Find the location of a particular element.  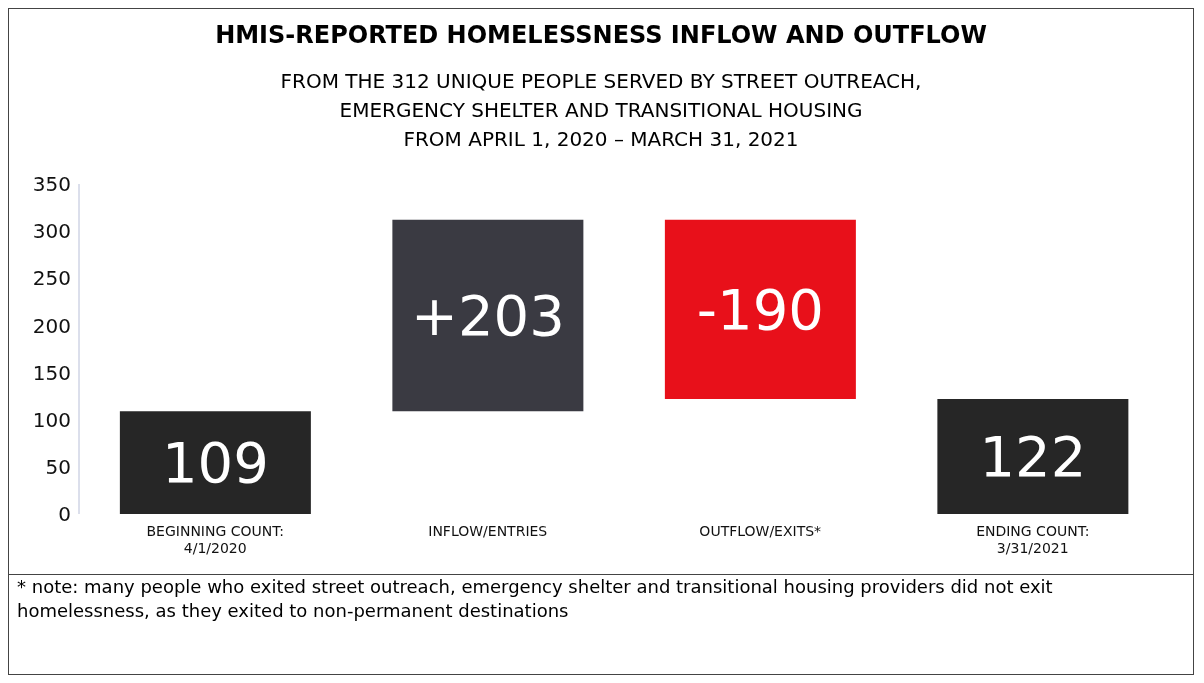

y-tick-label: 100 is located at coordinates (51, 419).